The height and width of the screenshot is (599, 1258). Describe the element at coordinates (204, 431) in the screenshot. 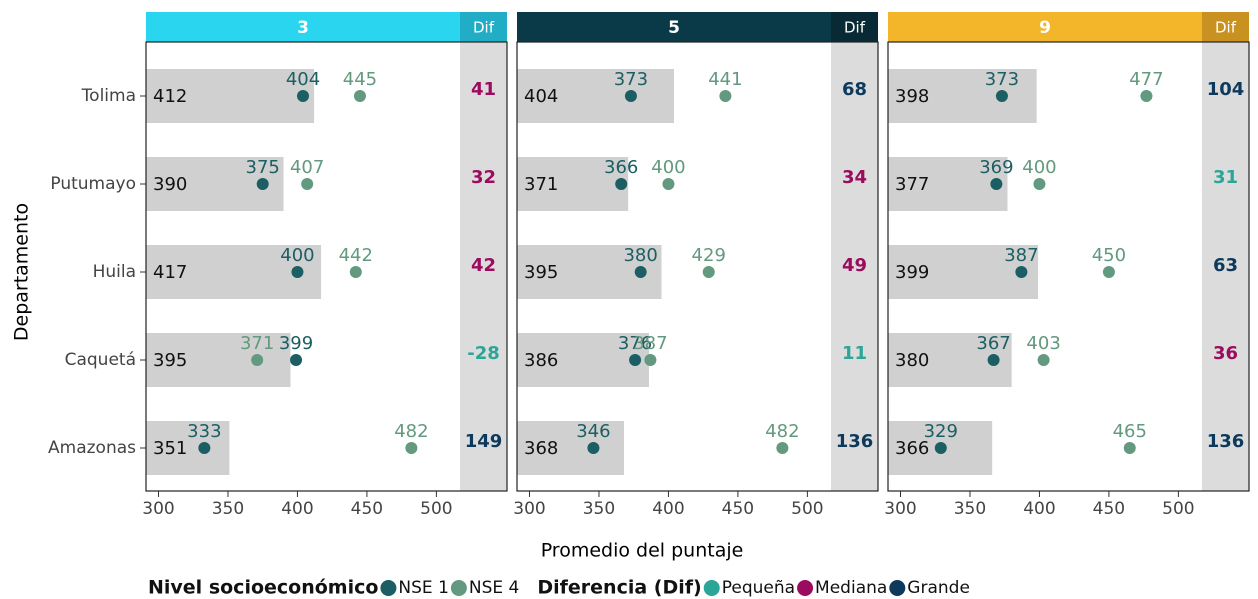

I see `dot-label: 333` at that location.